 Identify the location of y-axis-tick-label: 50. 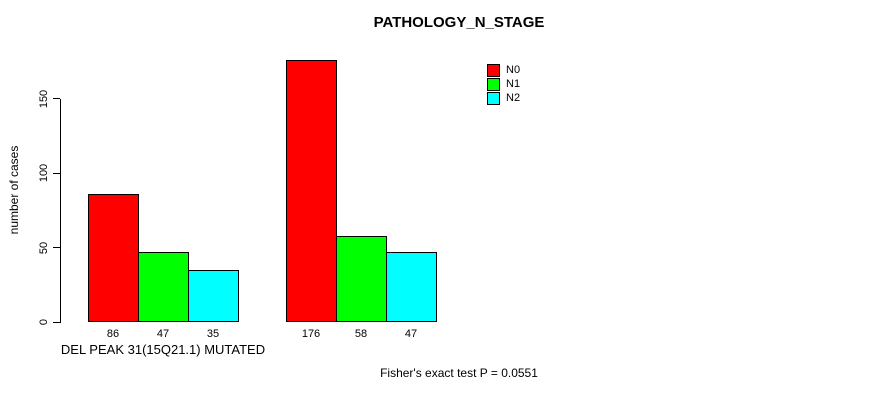
(44, 247).